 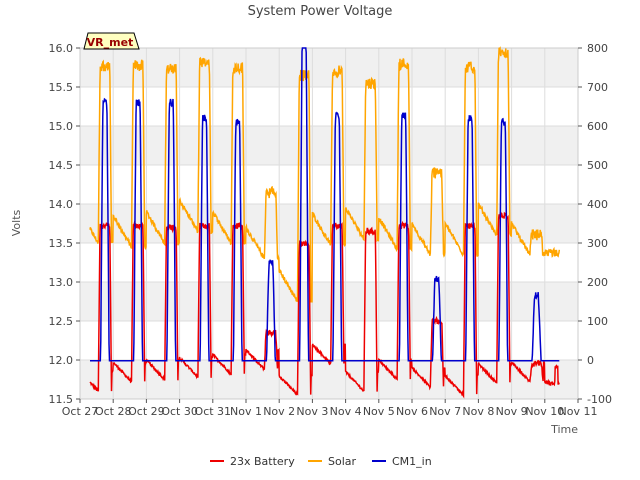 I want to click on y-tick-label-left: 14.5, so click(x=61, y=165).